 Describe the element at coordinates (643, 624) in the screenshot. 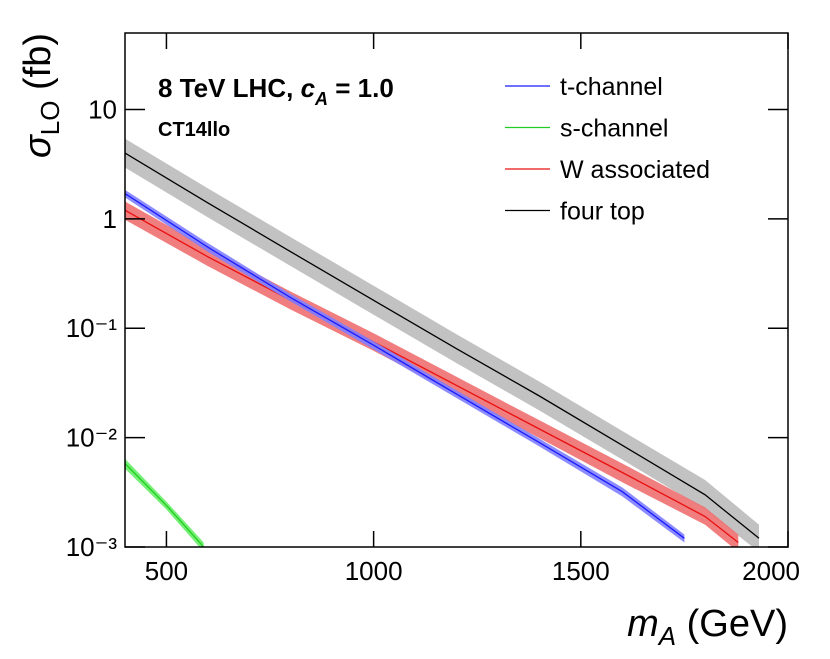

I see `x-axis-symbol: m` at that location.